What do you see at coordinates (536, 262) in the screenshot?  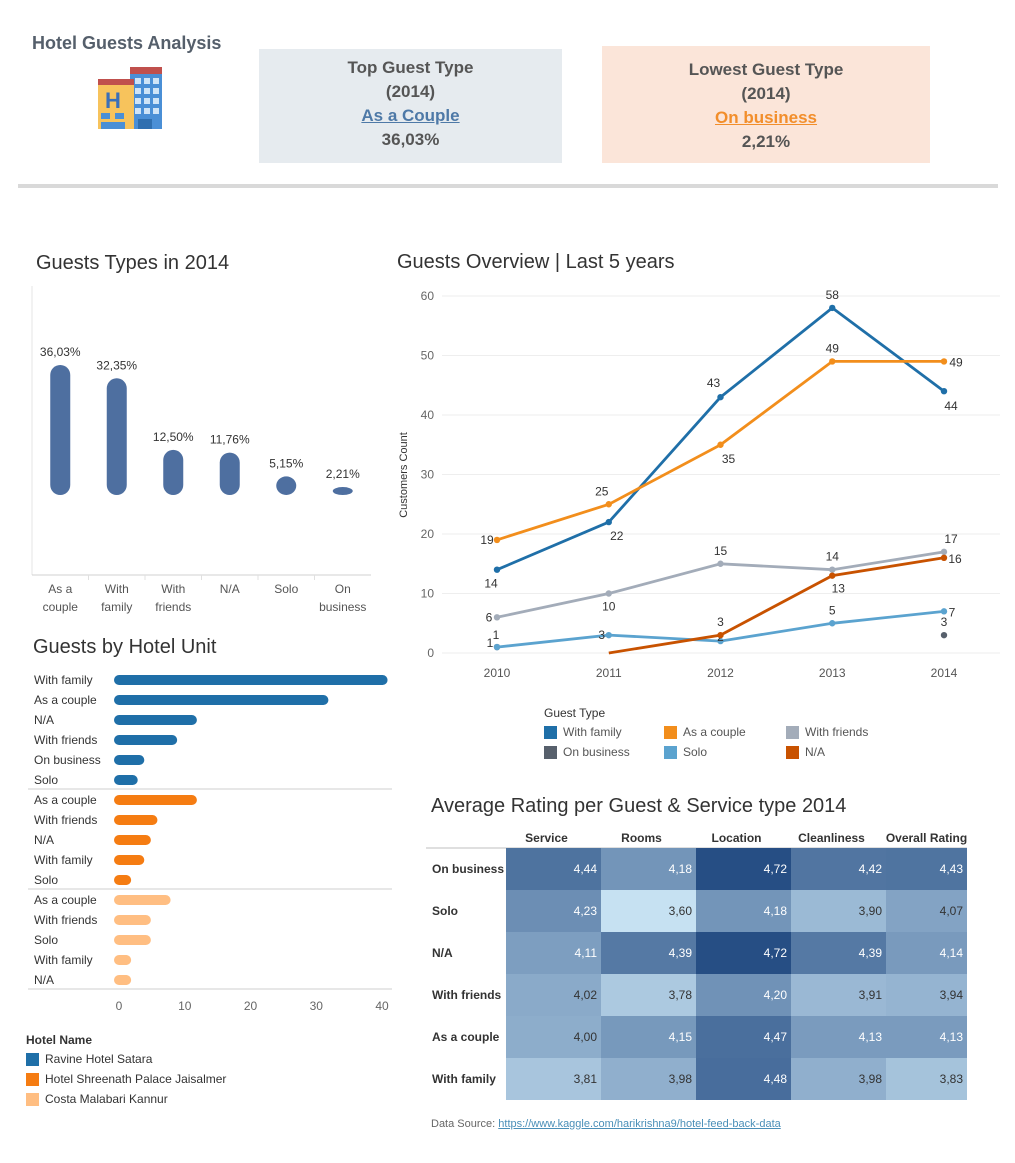 I see `overview-title: Guests Overview | Last 5 years` at bounding box center [536, 262].